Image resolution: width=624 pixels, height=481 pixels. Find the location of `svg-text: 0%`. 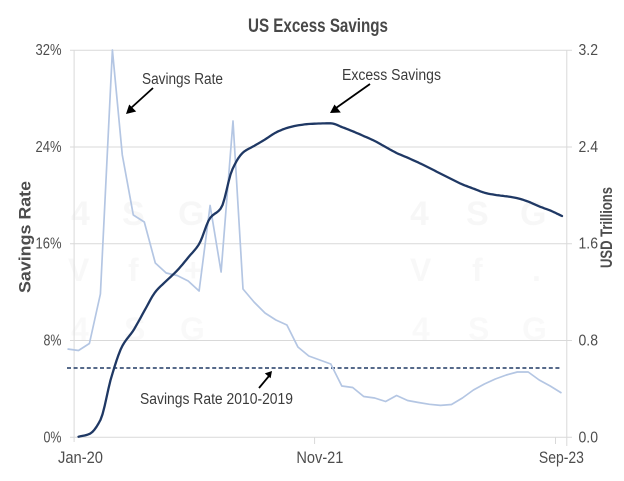

svg-text: 0% is located at coordinates (53, 437).